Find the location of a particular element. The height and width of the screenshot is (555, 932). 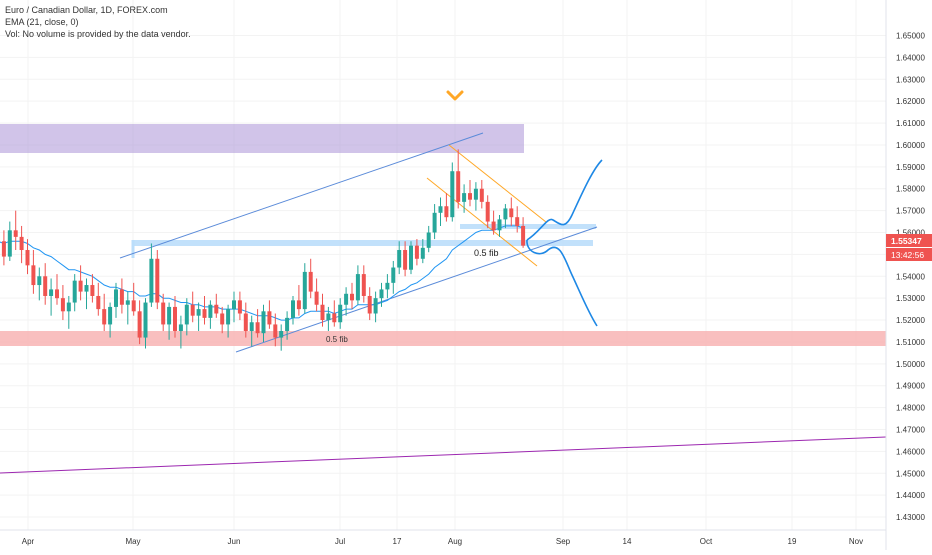

price-tick-label: 1.63000 is located at coordinates (910, 79).